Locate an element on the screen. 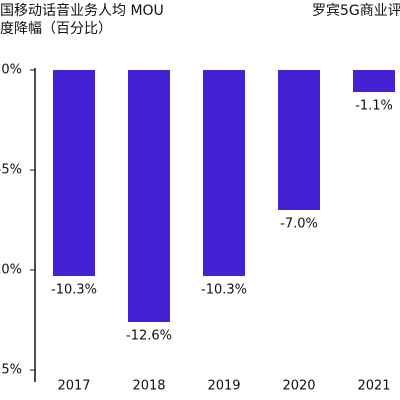 Image resolution: width=400 pixels, height=400 pixels. x-tick-label: 2019 is located at coordinates (223, 386).